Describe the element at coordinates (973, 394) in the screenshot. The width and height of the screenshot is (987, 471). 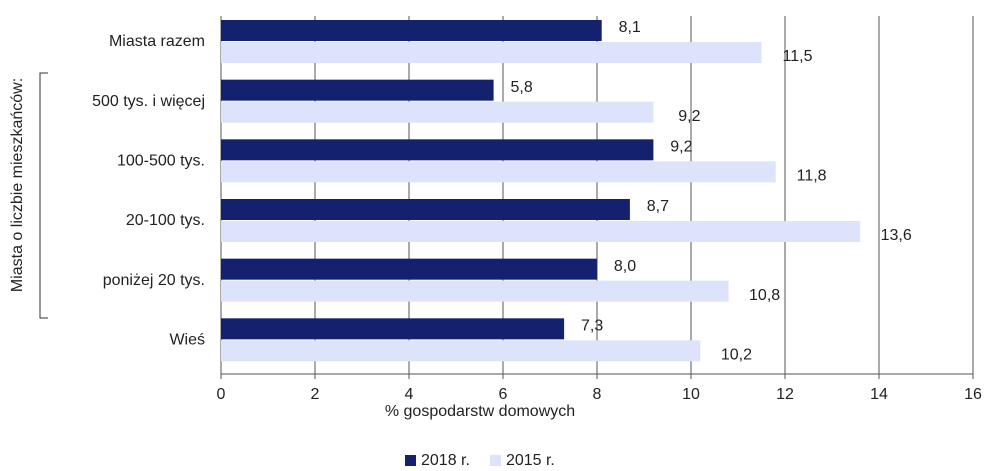
I see `x-tick-label: 16` at that location.